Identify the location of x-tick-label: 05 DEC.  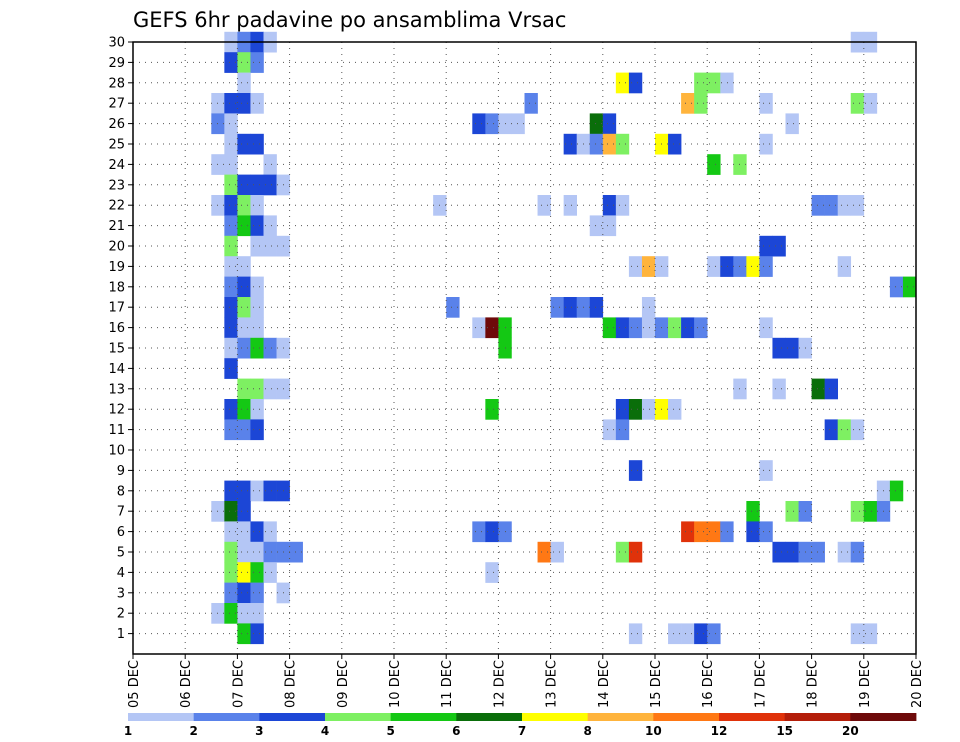
(134, 684).